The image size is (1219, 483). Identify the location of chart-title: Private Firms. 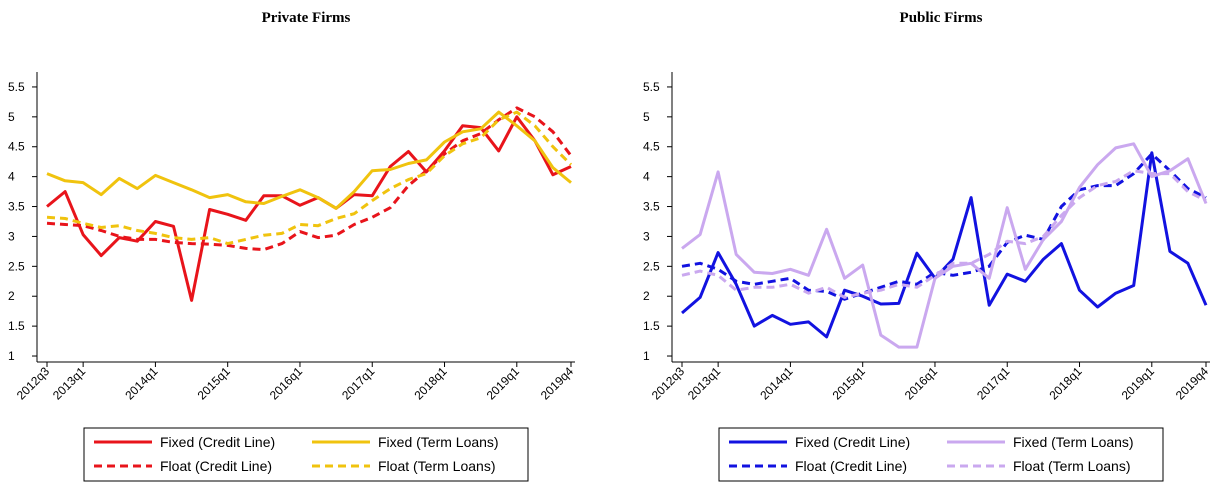
(306, 18).